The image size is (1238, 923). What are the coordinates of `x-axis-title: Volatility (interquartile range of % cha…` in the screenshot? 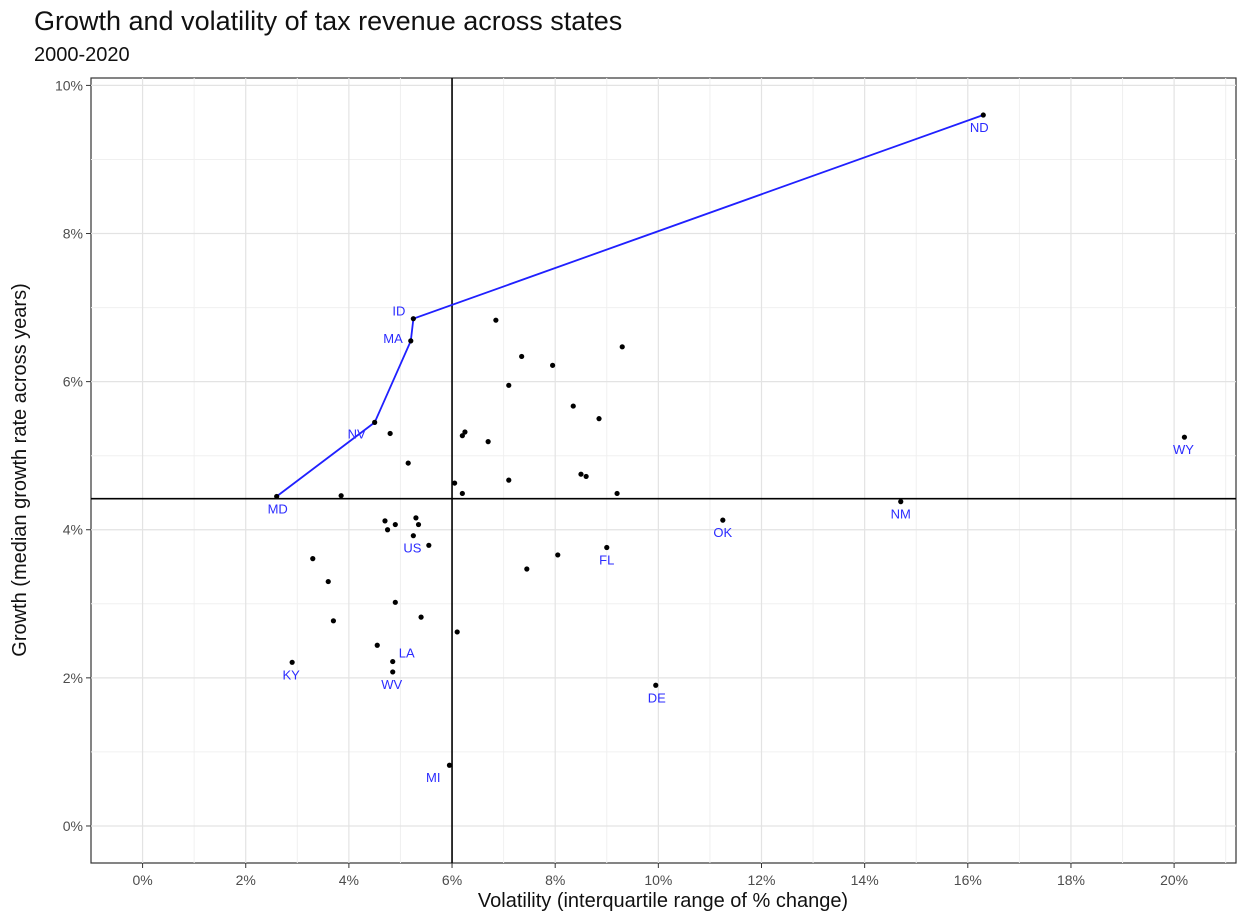 It's located at (663, 901).